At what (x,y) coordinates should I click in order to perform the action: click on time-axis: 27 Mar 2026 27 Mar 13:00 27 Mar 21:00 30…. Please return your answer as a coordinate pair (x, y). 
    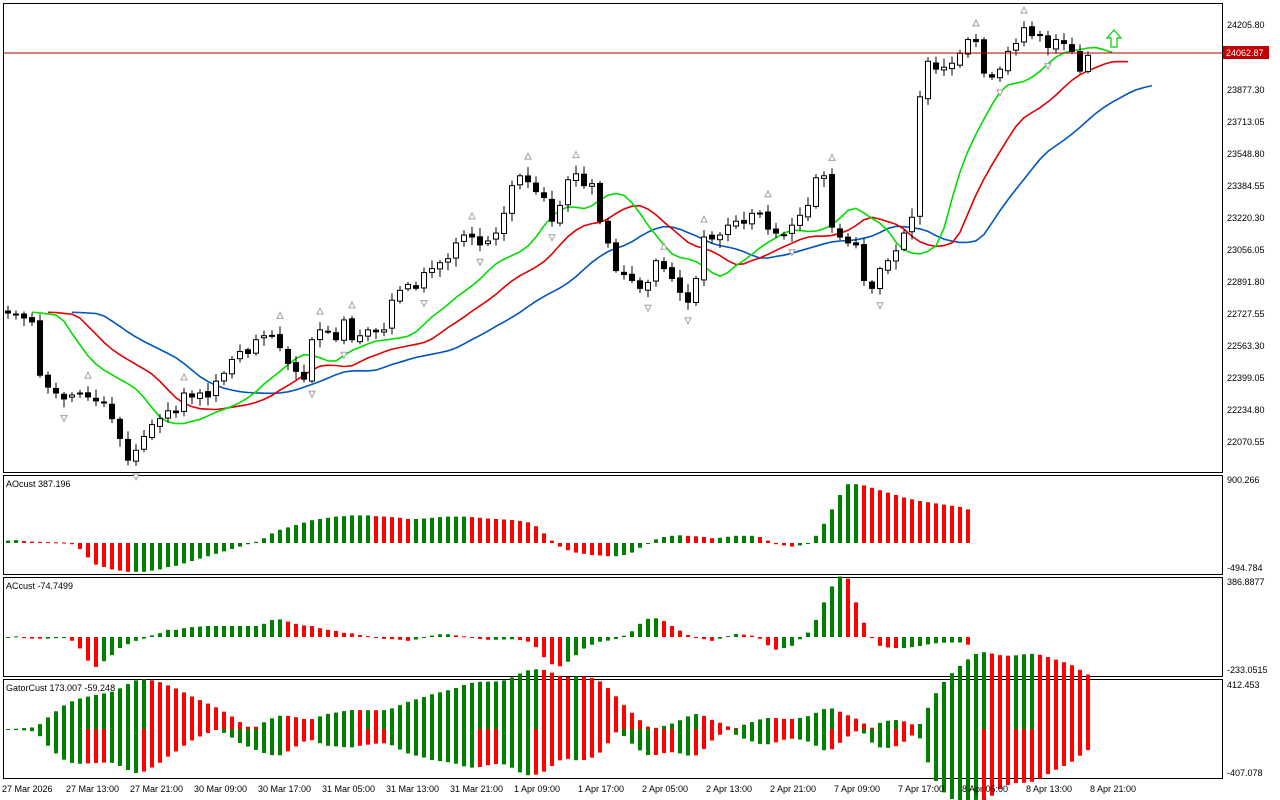
    Looking at the image, I should click on (569, 789).